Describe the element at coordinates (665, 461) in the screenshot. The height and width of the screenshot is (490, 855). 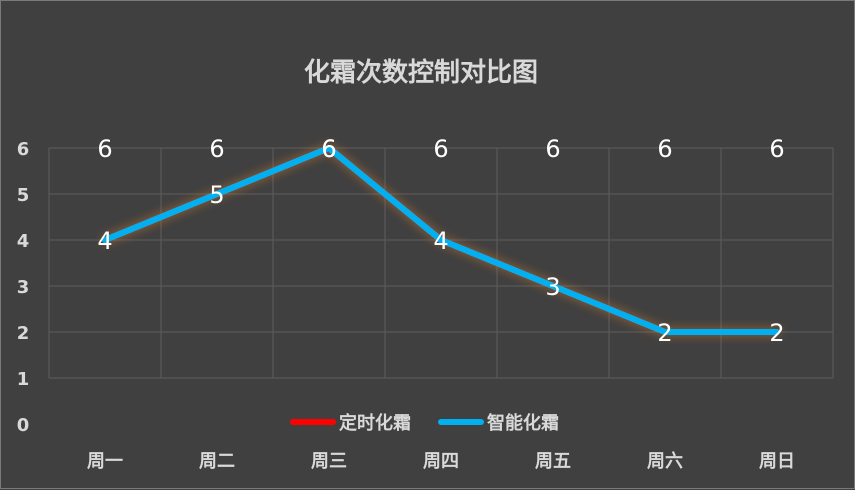
I see `x-tick-label: 周六` at that location.